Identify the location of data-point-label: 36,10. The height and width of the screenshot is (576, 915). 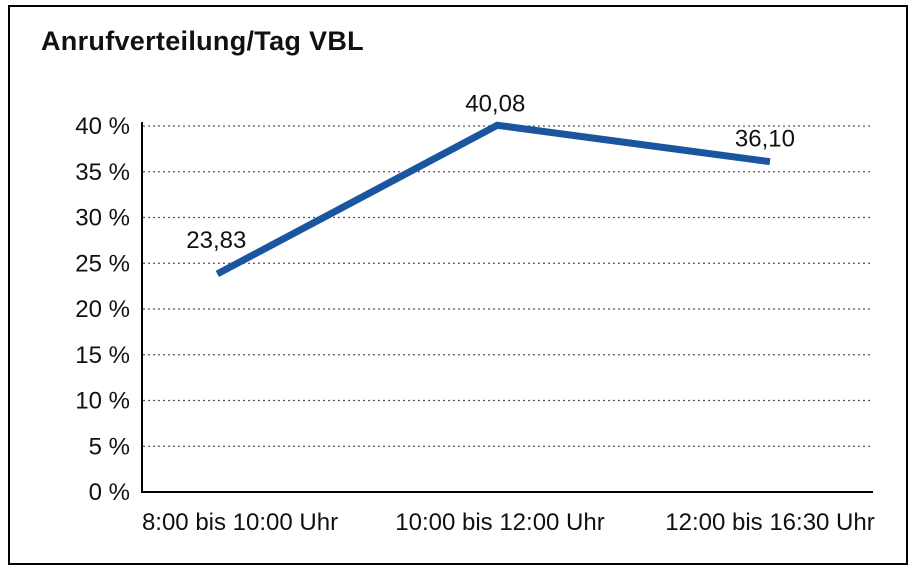
(765, 139).